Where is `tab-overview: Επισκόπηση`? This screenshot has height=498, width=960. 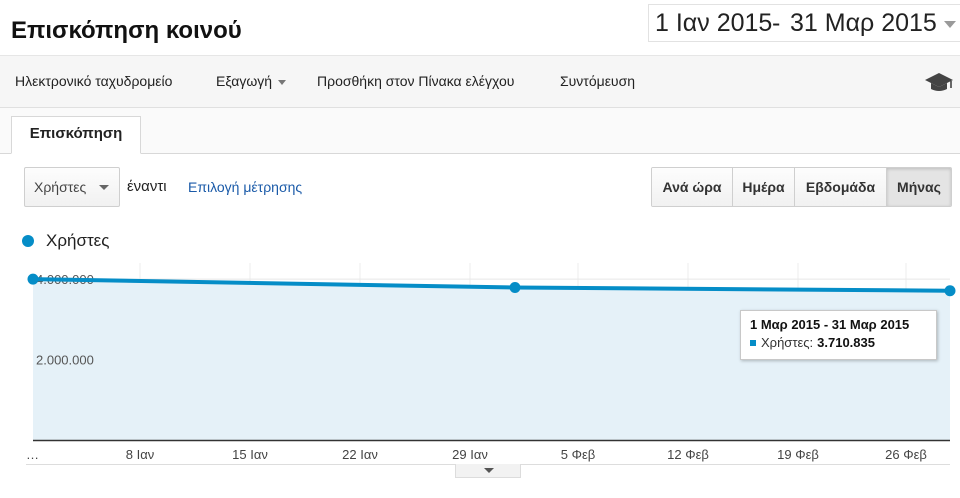
tab-overview: Επισκόπηση is located at coordinates (76, 135).